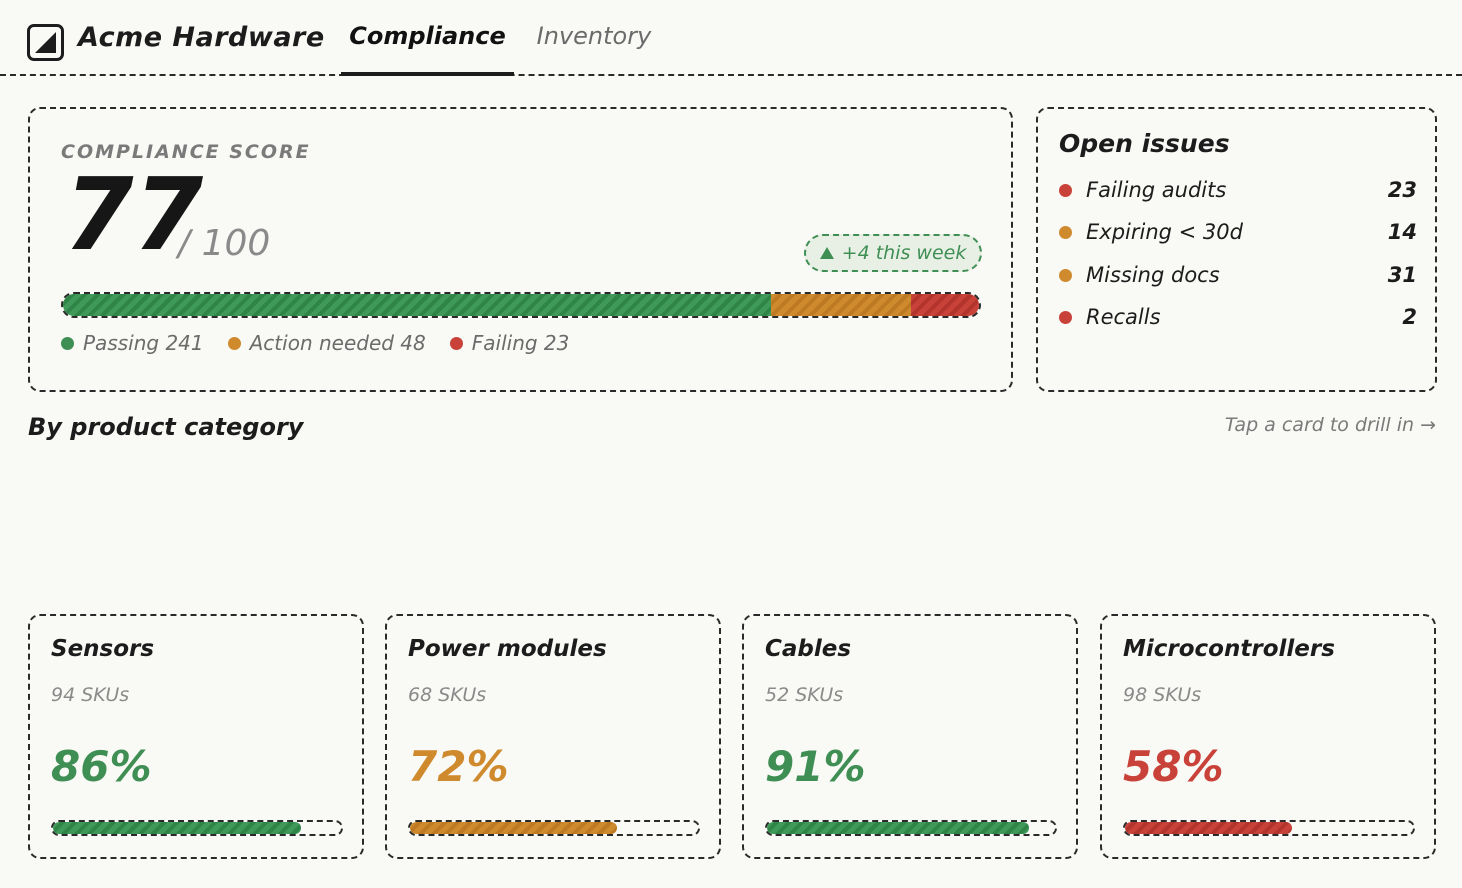 The height and width of the screenshot is (888, 1462). What do you see at coordinates (731, 38) in the screenshot?
I see `top-nav: Acme Hardware Compliance Inventory` at bounding box center [731, 38].